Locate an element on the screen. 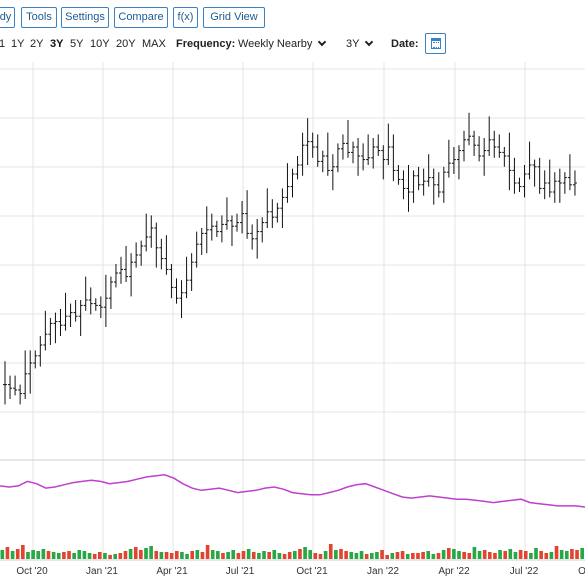 The image size is (585, 585). date-picker-button is located at coordinates (435, 43).